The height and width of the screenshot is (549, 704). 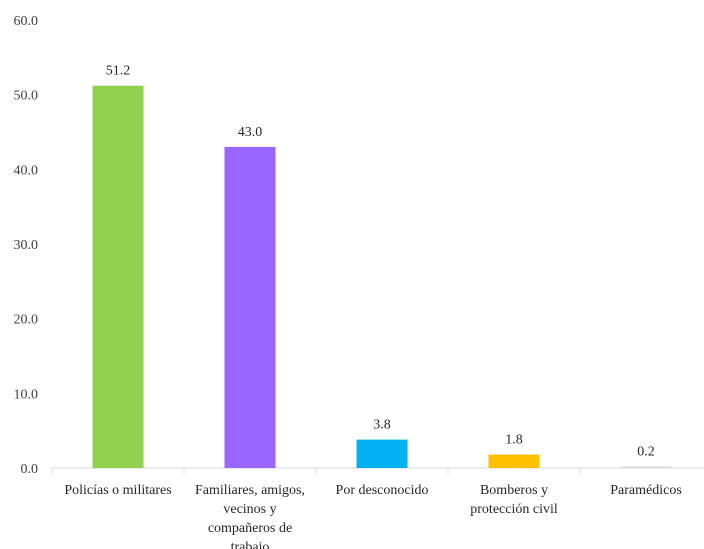 What do you see at coordinates (26, 320) in the screenshot?
I see `y-tick-label: 20.0` at bounding box center [26, 320].